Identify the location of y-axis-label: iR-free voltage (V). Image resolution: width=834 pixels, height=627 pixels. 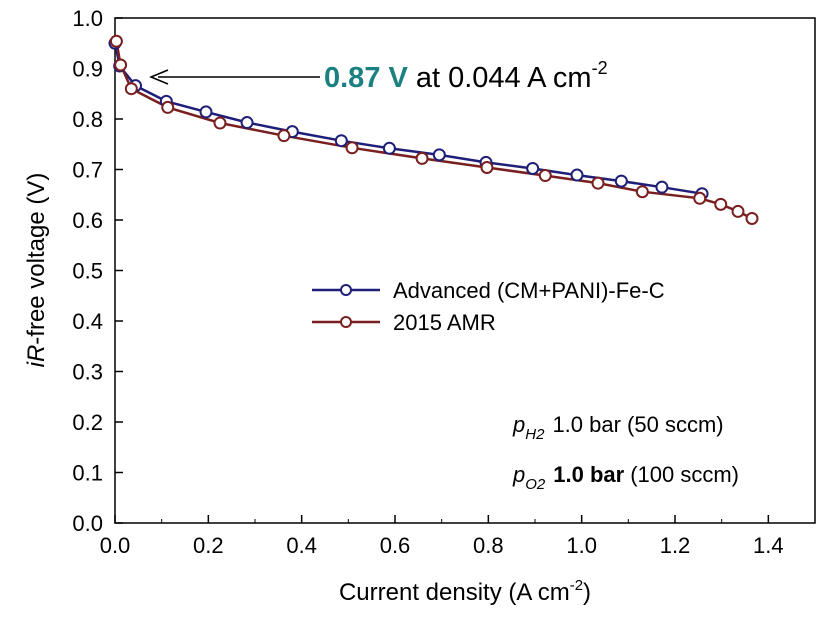
(36, 270).